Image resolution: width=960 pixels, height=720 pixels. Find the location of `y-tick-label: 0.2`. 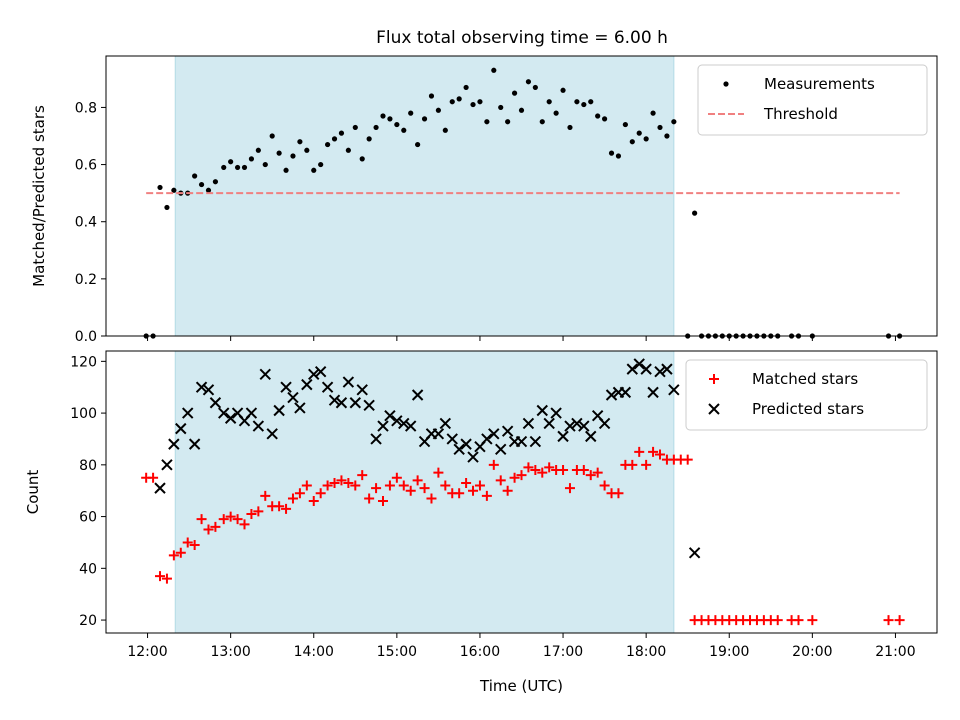

y-tick-label: 0.2 is located at coordinates (86, 280).